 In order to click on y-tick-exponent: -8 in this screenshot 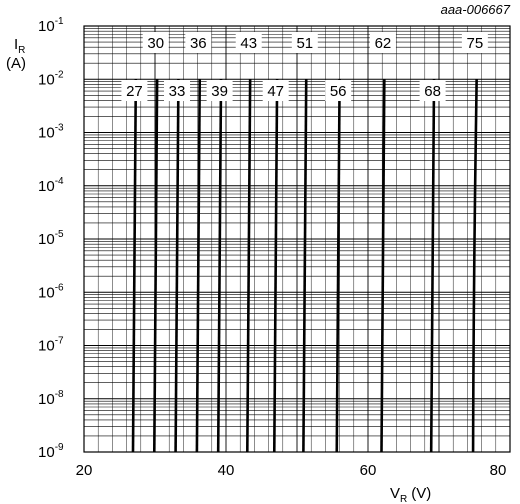, I will do `click(59, 394)`.